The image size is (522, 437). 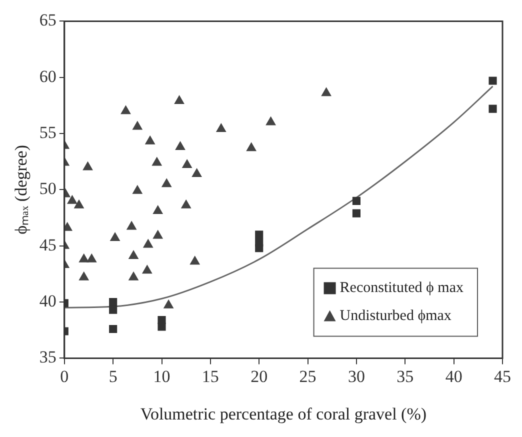 What do you see at coordinates (259, 376) in the screenshot?
I see `x-tick-label: 20` at bounding box center [259, 376].